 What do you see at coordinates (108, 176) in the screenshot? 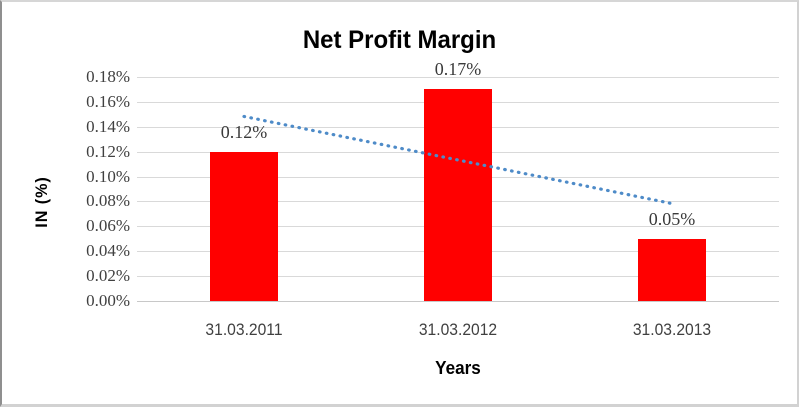
I see `y-tick-label: 0.10%` at bounding box center [108, 176].